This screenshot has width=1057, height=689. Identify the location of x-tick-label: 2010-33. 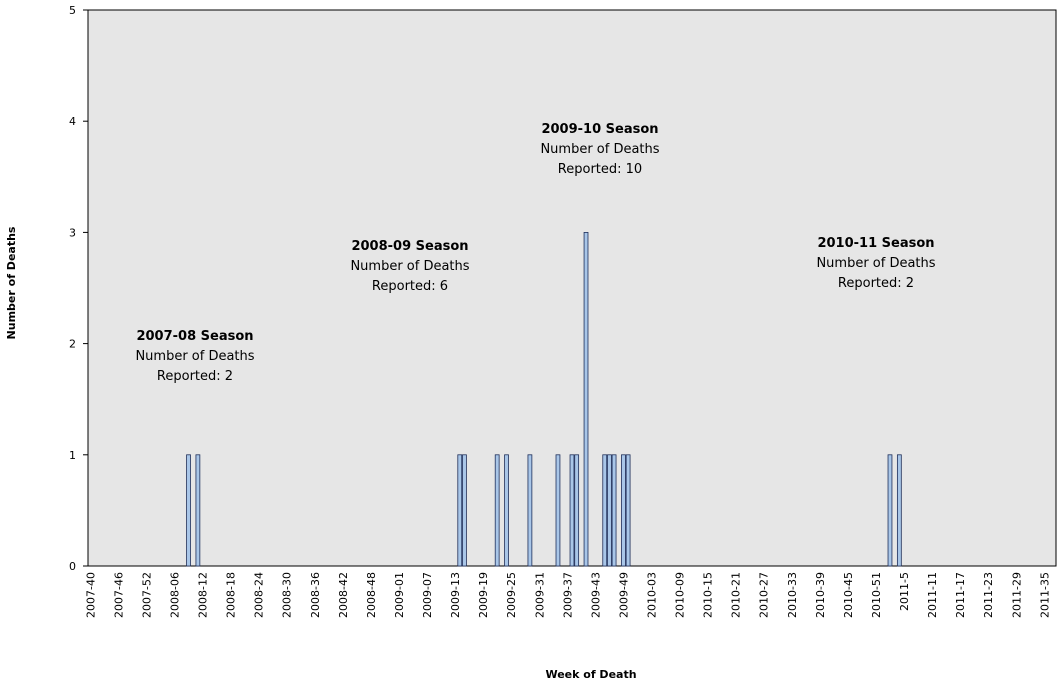
(792, 595).